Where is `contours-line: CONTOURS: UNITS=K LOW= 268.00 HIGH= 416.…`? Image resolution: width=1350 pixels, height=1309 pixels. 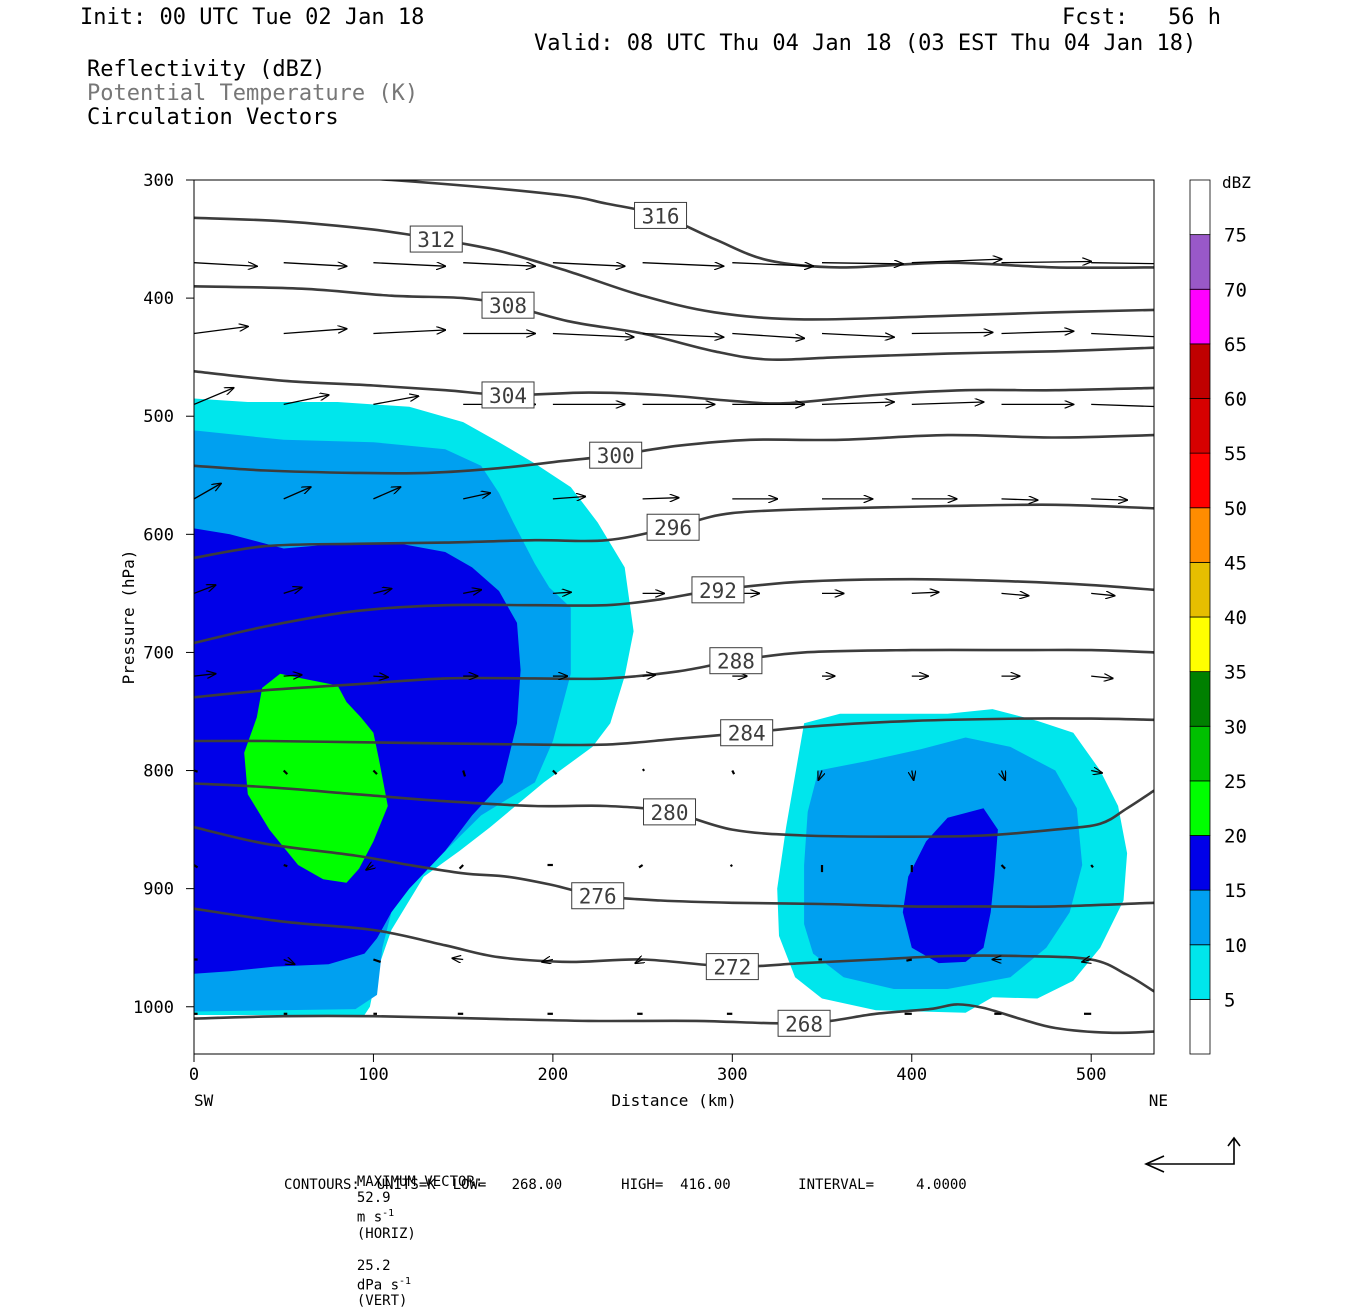
contours-line: CONTOURS: UNITS=K LOW= 268.00 HIGH= 416.… is located at coordinates (625, 1185).